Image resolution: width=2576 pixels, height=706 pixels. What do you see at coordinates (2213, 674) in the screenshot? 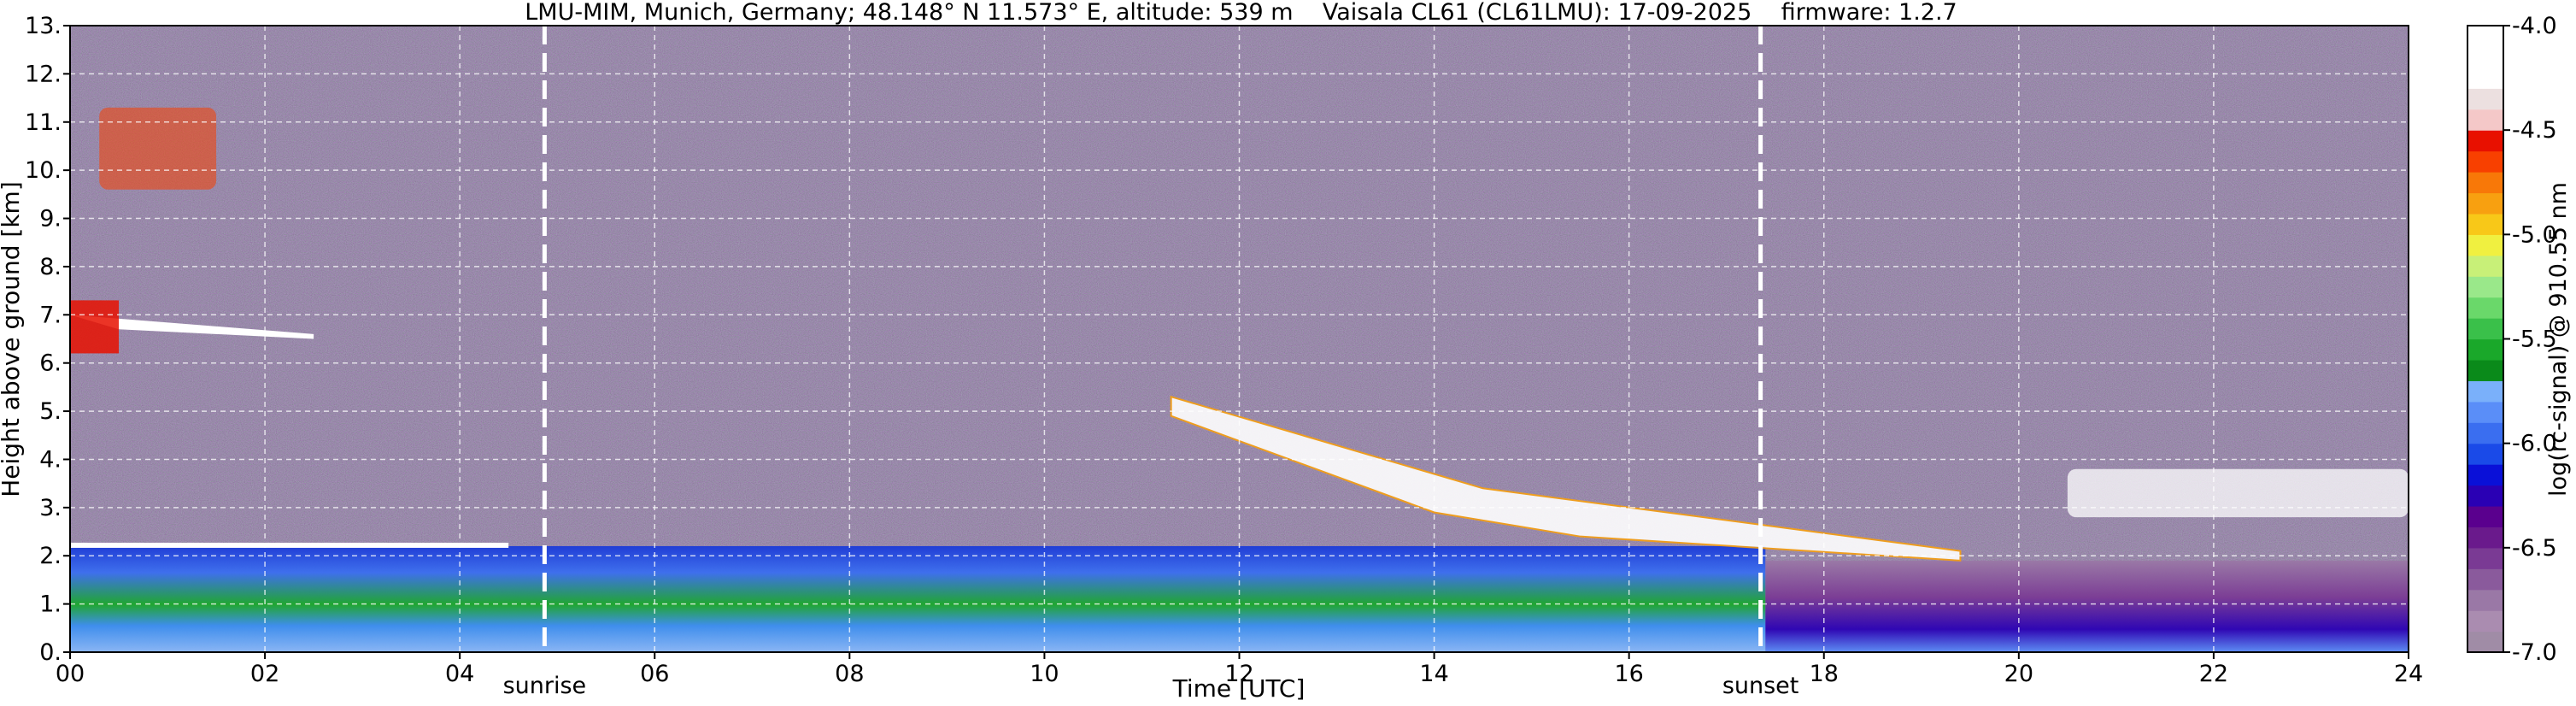
I see `x-tick-label: 22` at bounding box center [2213, 674].